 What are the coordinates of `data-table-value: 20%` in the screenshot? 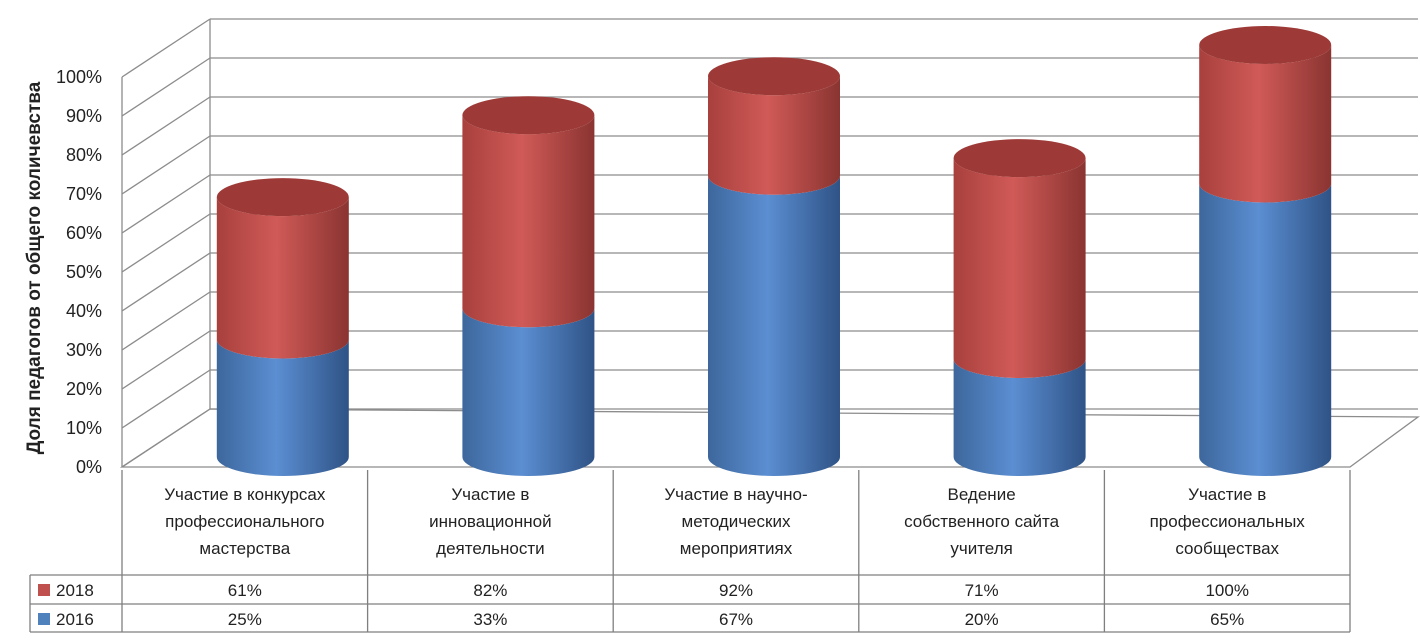 It's located at (982, 619).